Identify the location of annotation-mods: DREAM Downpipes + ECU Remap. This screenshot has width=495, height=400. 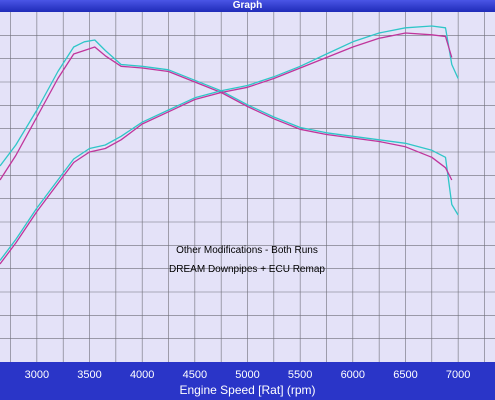
(247, 269).